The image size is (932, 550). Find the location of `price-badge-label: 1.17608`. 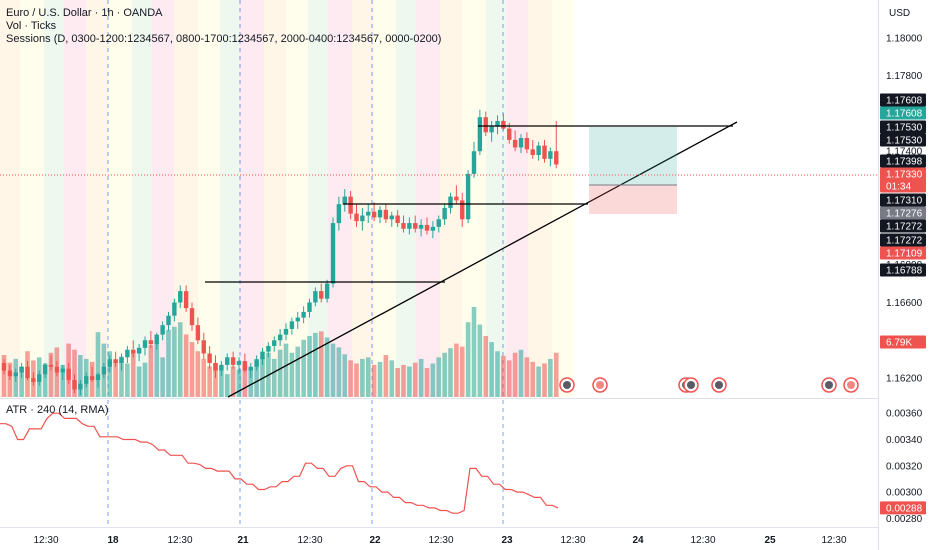

price-badge-label: 1.17608 is located at coordinates (904, 114).